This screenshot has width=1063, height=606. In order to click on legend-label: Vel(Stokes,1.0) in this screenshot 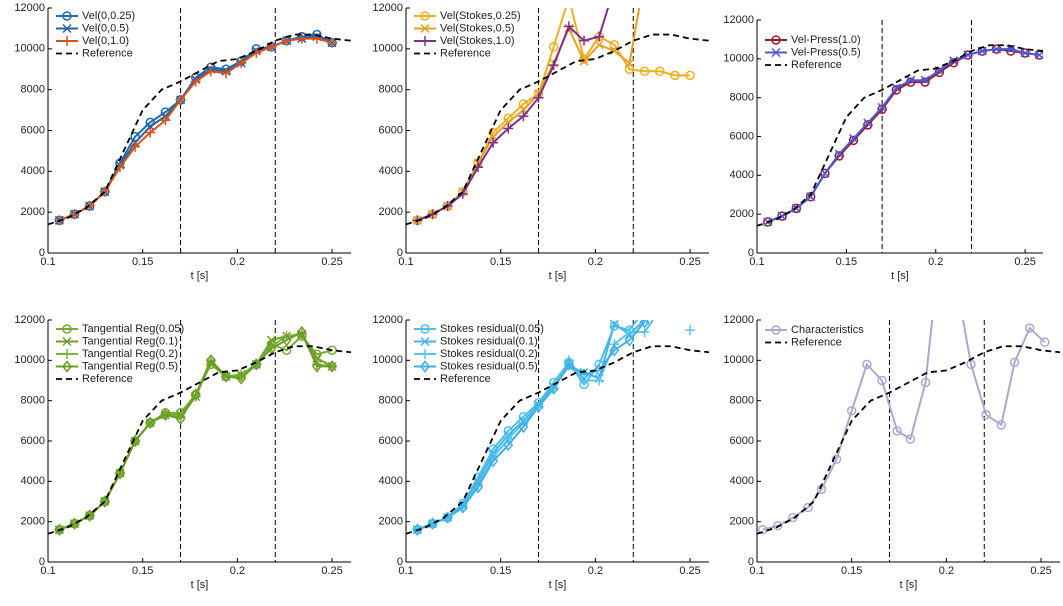, I will do `click(477, 41)`.